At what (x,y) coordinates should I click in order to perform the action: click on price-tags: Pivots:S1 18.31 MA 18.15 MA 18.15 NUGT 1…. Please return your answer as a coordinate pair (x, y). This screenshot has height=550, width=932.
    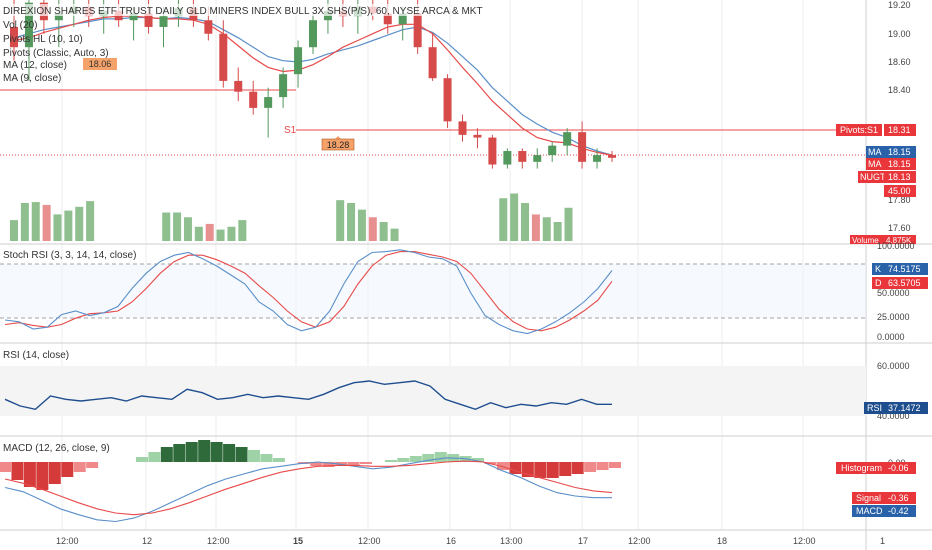
    Looking at the image, I should click on (876, 184).